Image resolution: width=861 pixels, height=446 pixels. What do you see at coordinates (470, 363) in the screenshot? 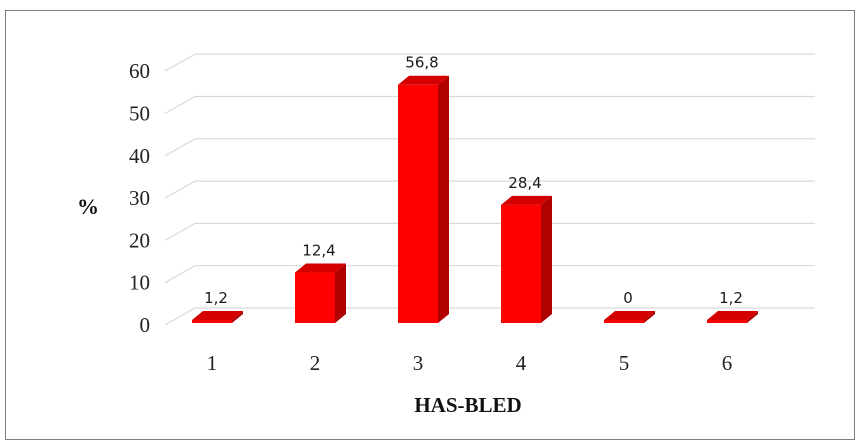
I see `x-tick-labels: 1 2 3 4 5 6` at bounding box center [470, 363].